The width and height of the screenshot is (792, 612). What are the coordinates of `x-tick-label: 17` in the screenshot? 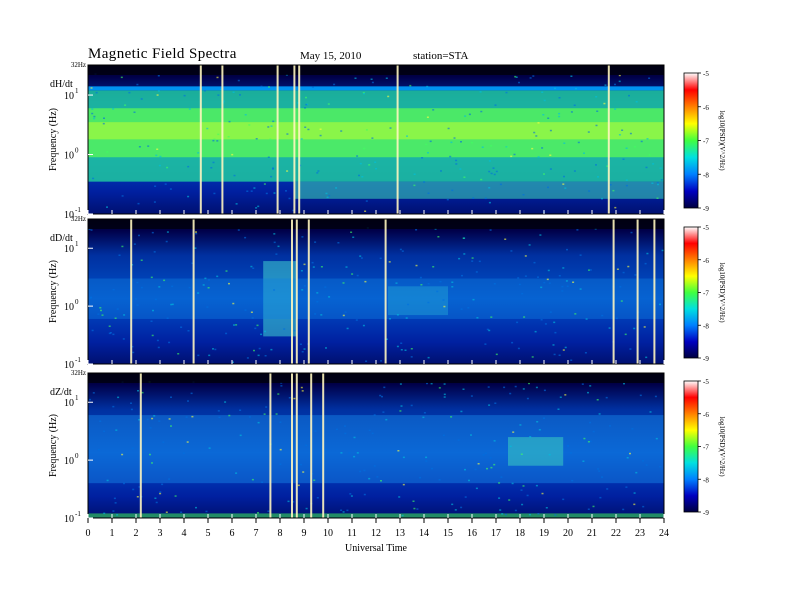 It's located at (496, 533).